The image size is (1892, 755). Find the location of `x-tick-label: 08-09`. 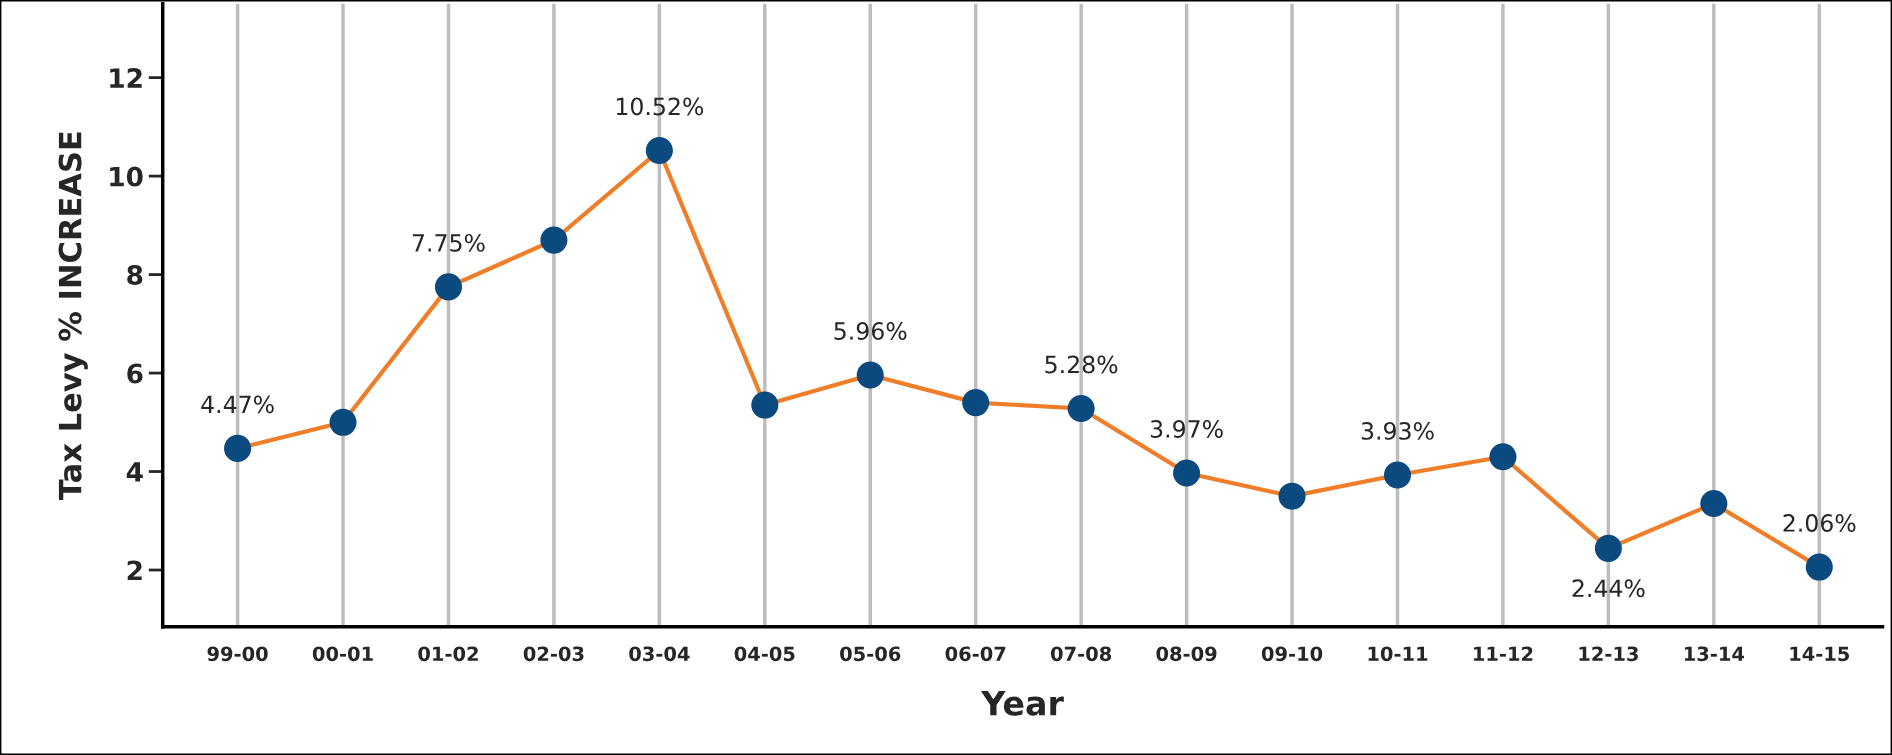

x-tick-label: 08-09 is located at coordinates (1186, 654).